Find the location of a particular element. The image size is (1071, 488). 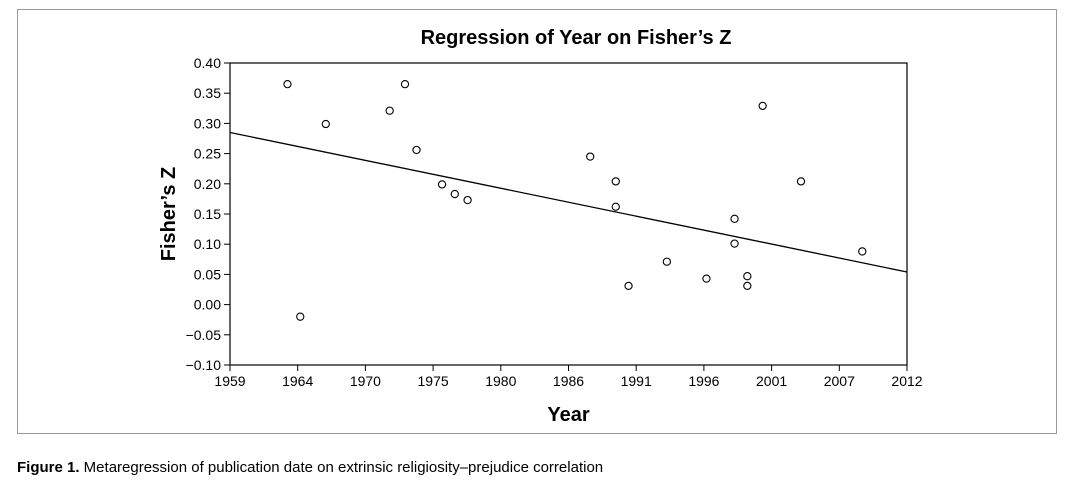

y-tick-label: 0.00 is located at coordinates (207, 305).